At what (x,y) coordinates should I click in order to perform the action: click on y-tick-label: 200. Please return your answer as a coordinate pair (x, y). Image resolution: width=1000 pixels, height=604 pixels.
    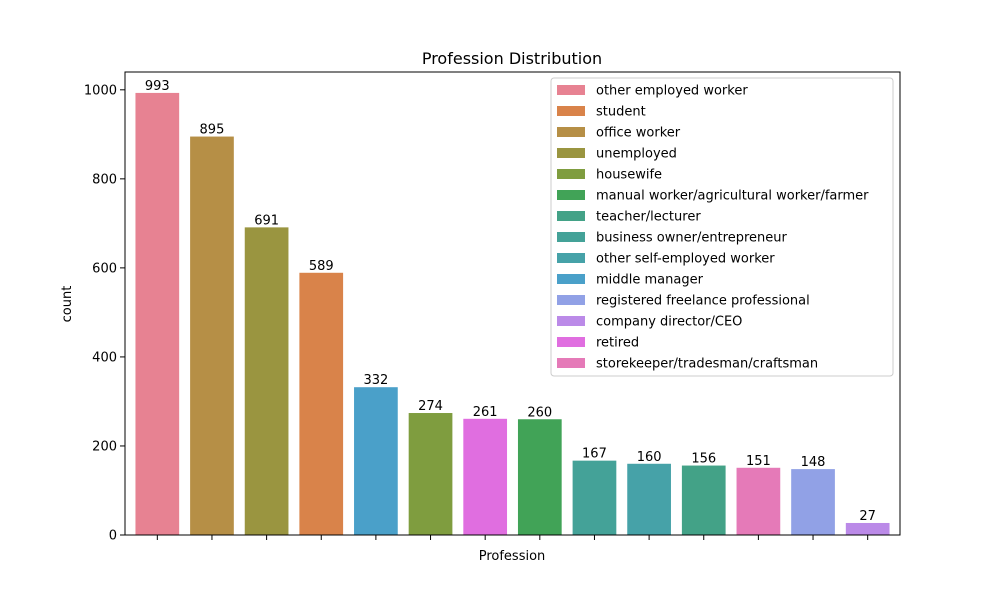
    Looking at the image, I should click on (104, 446).